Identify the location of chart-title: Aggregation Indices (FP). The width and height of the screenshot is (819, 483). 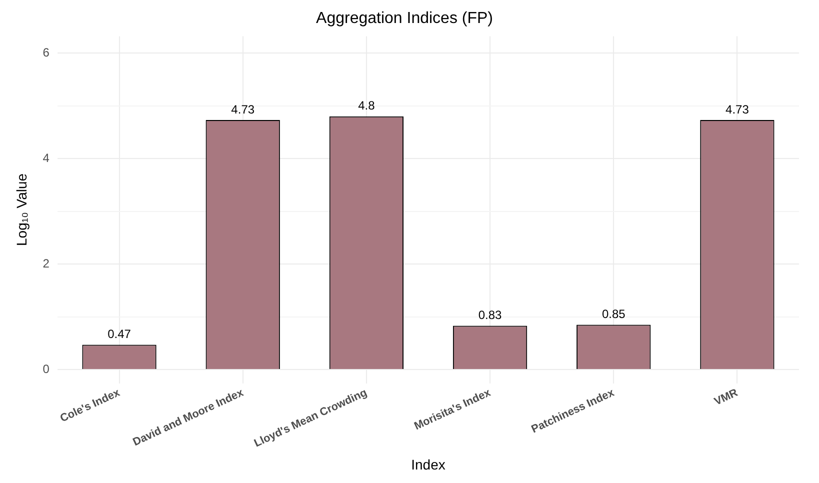
(404, 19).